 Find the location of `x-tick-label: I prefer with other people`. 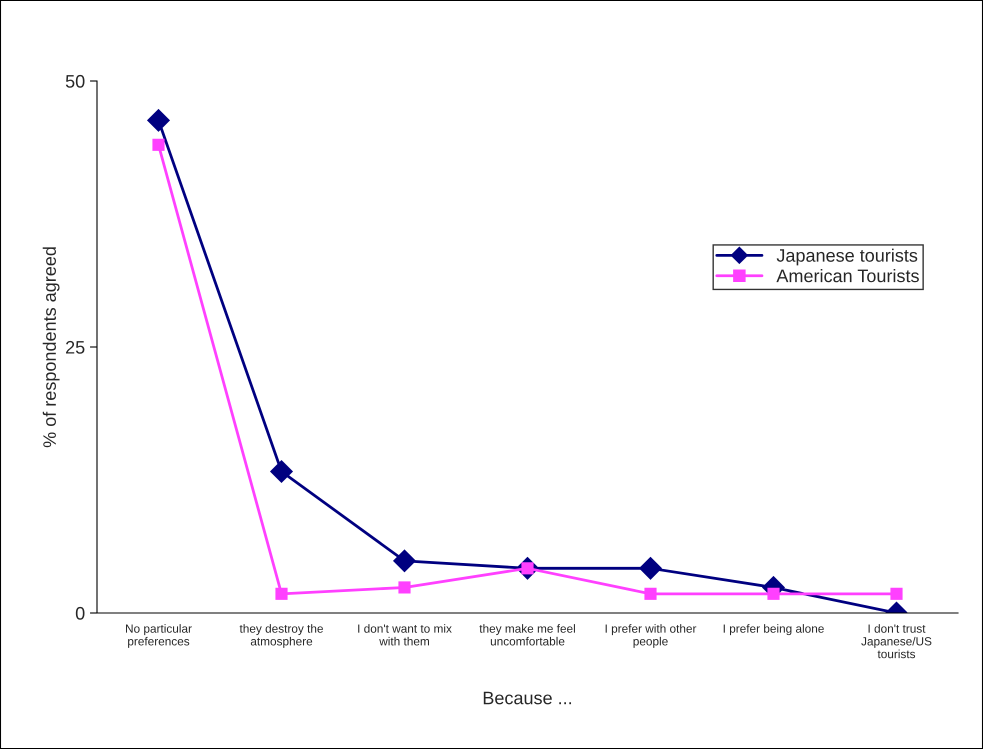

x-tick-label: I prefer with other people is located at coordinates (651, 636).